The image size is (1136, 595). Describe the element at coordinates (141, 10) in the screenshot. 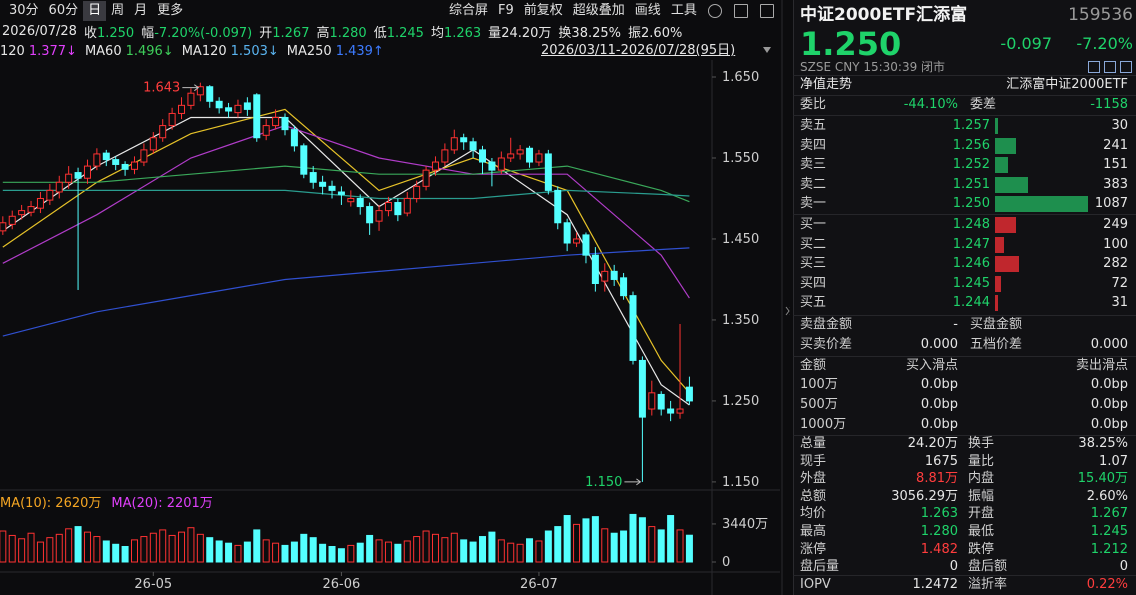

I see `period-button: 月` at that location.